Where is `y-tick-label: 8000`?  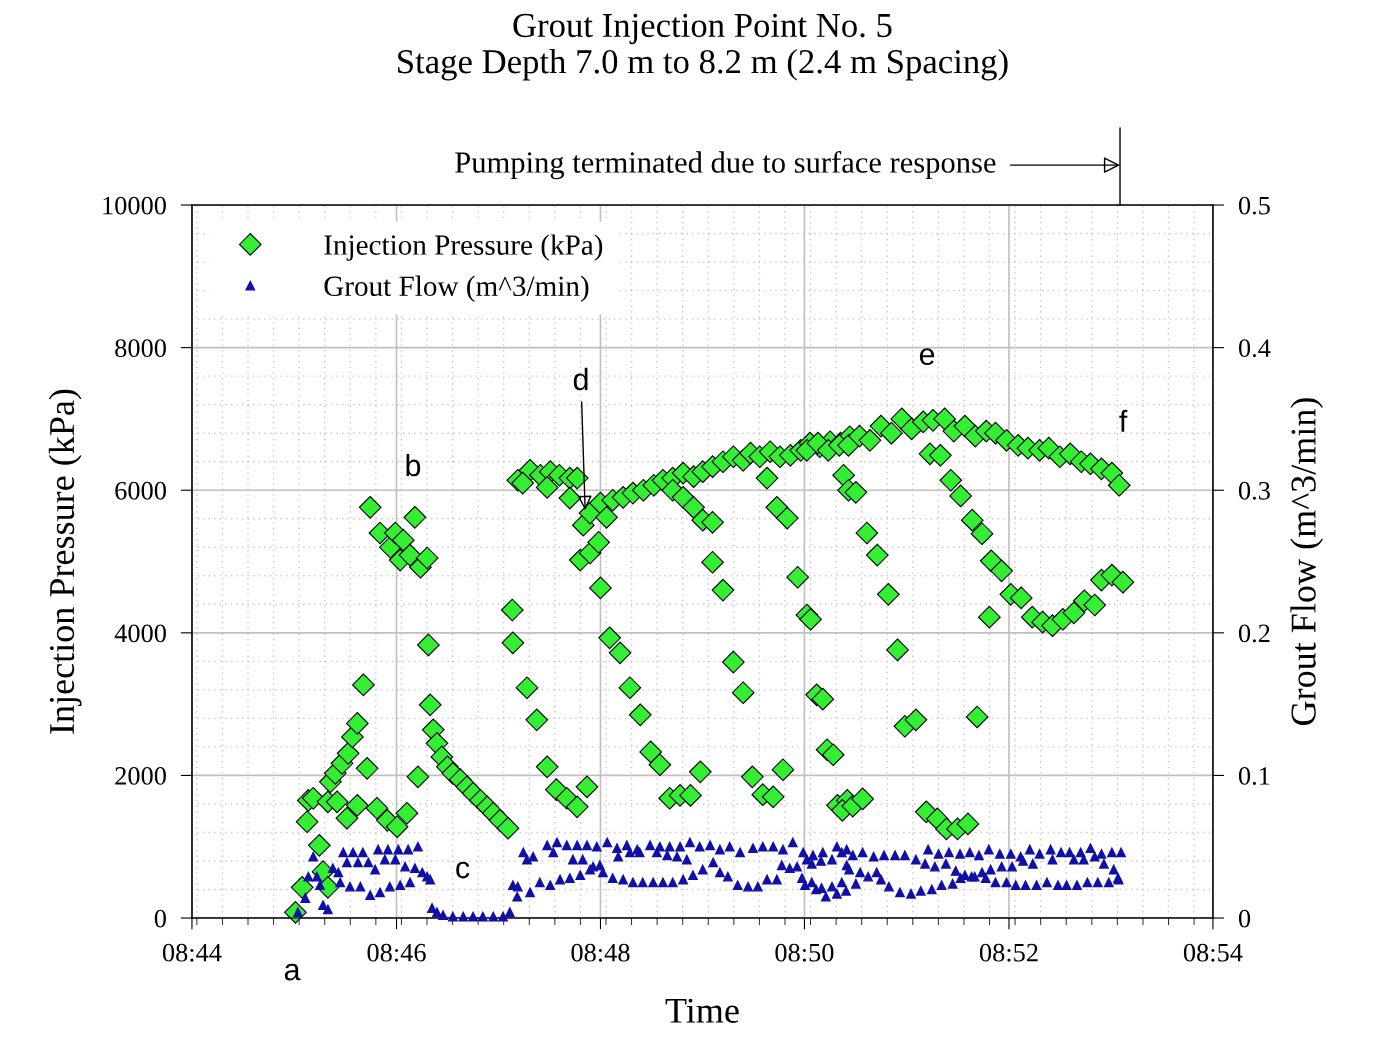
y-tick-label: 8000 is located at coordinates (140, 348).